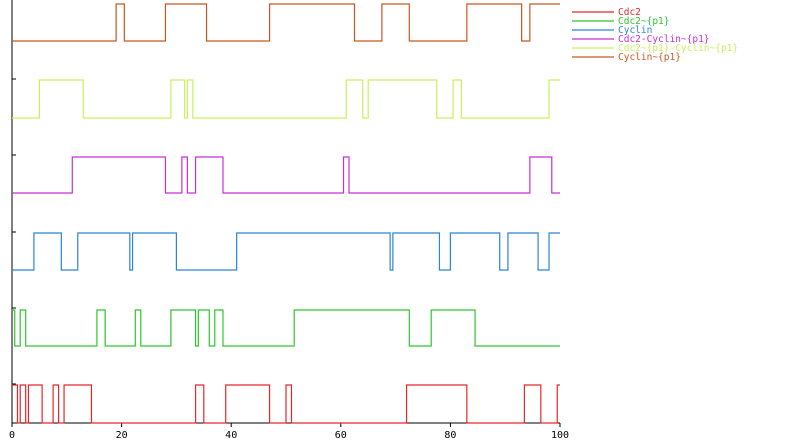 The width and height of the screenshot is (809, 442). I want to click on legend-entry: Cdc2~{p1}, so click(643, 21).